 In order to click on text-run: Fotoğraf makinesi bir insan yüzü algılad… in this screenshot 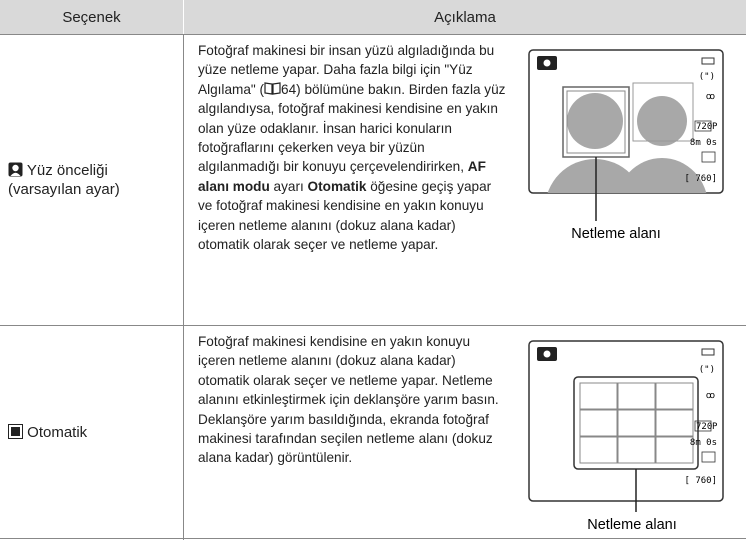, I will do `click(346, 70)`.